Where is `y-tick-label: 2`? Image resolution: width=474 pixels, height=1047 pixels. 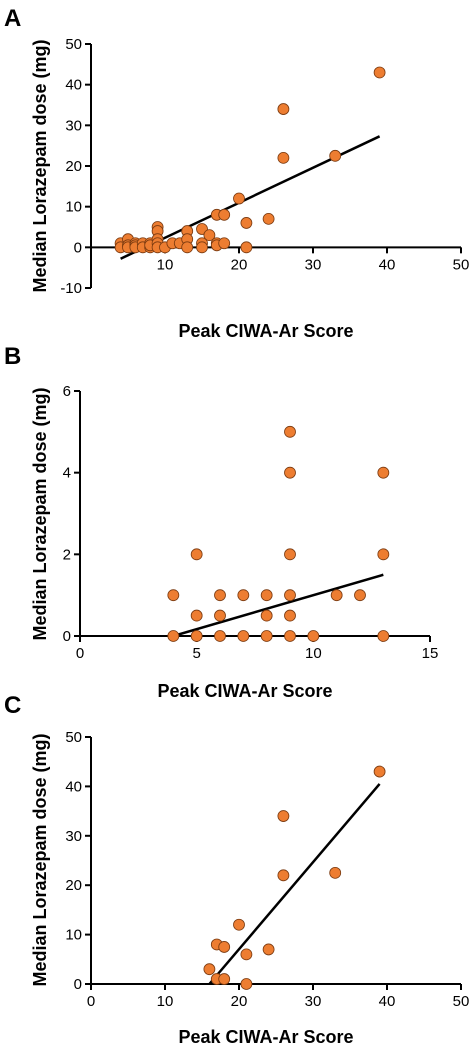
y-tick-label: 2 is located at coordinates (67, 554).